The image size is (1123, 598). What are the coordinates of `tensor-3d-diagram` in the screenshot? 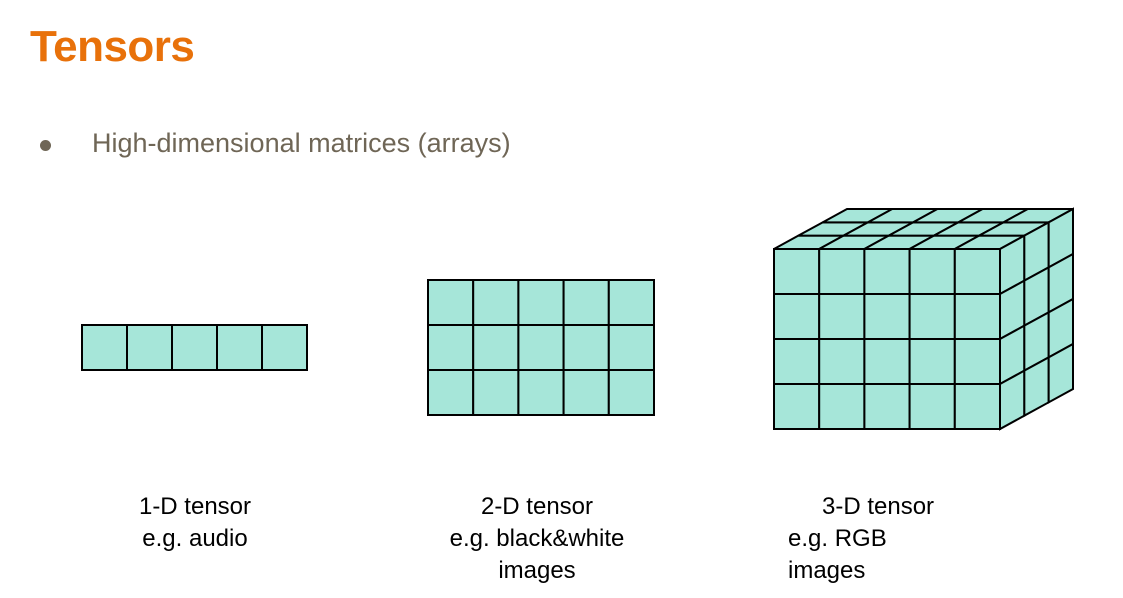 It's located at (923, 319).